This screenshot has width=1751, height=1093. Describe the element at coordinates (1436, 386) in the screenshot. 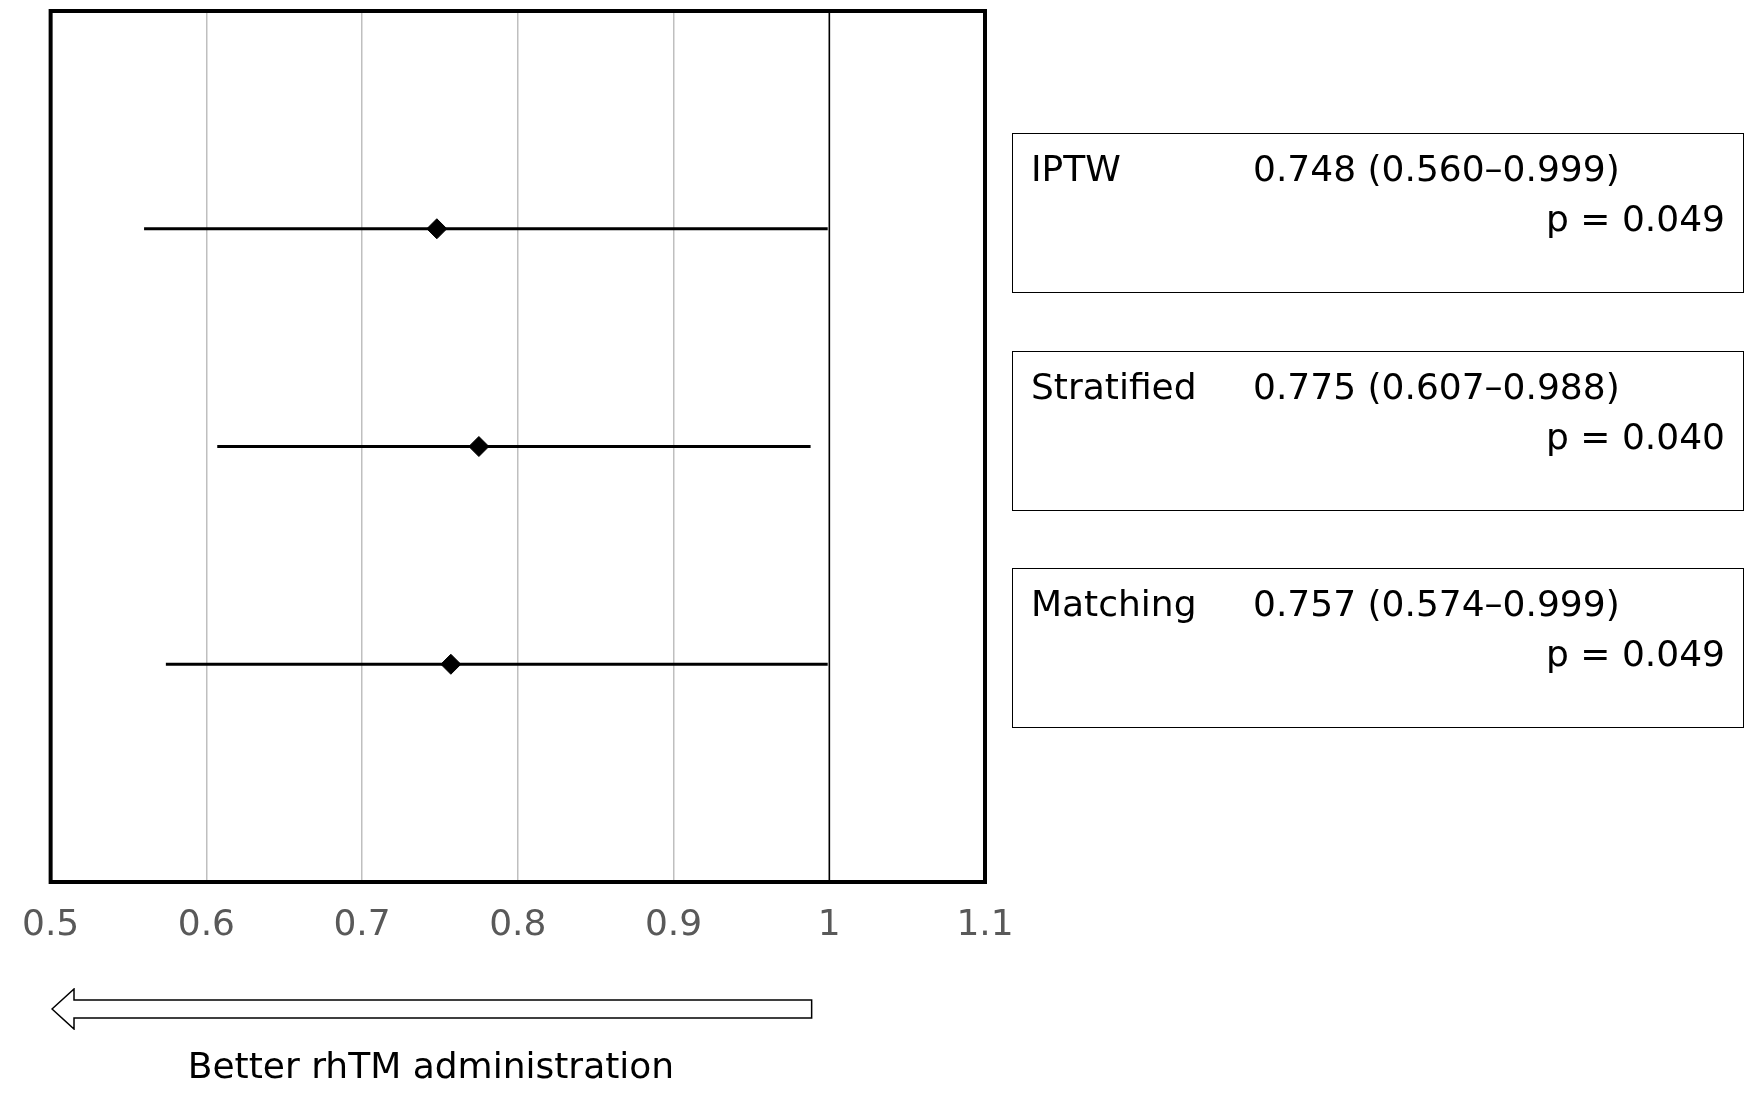

I see `data-label: 0.775 (0.607–0.988)` at that location.